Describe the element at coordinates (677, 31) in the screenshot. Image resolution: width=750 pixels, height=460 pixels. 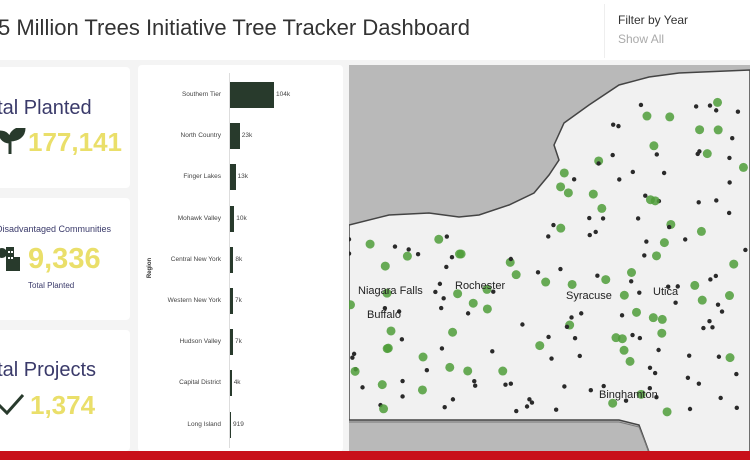
I see `year-filter: Filter by Year Show All` at that location.